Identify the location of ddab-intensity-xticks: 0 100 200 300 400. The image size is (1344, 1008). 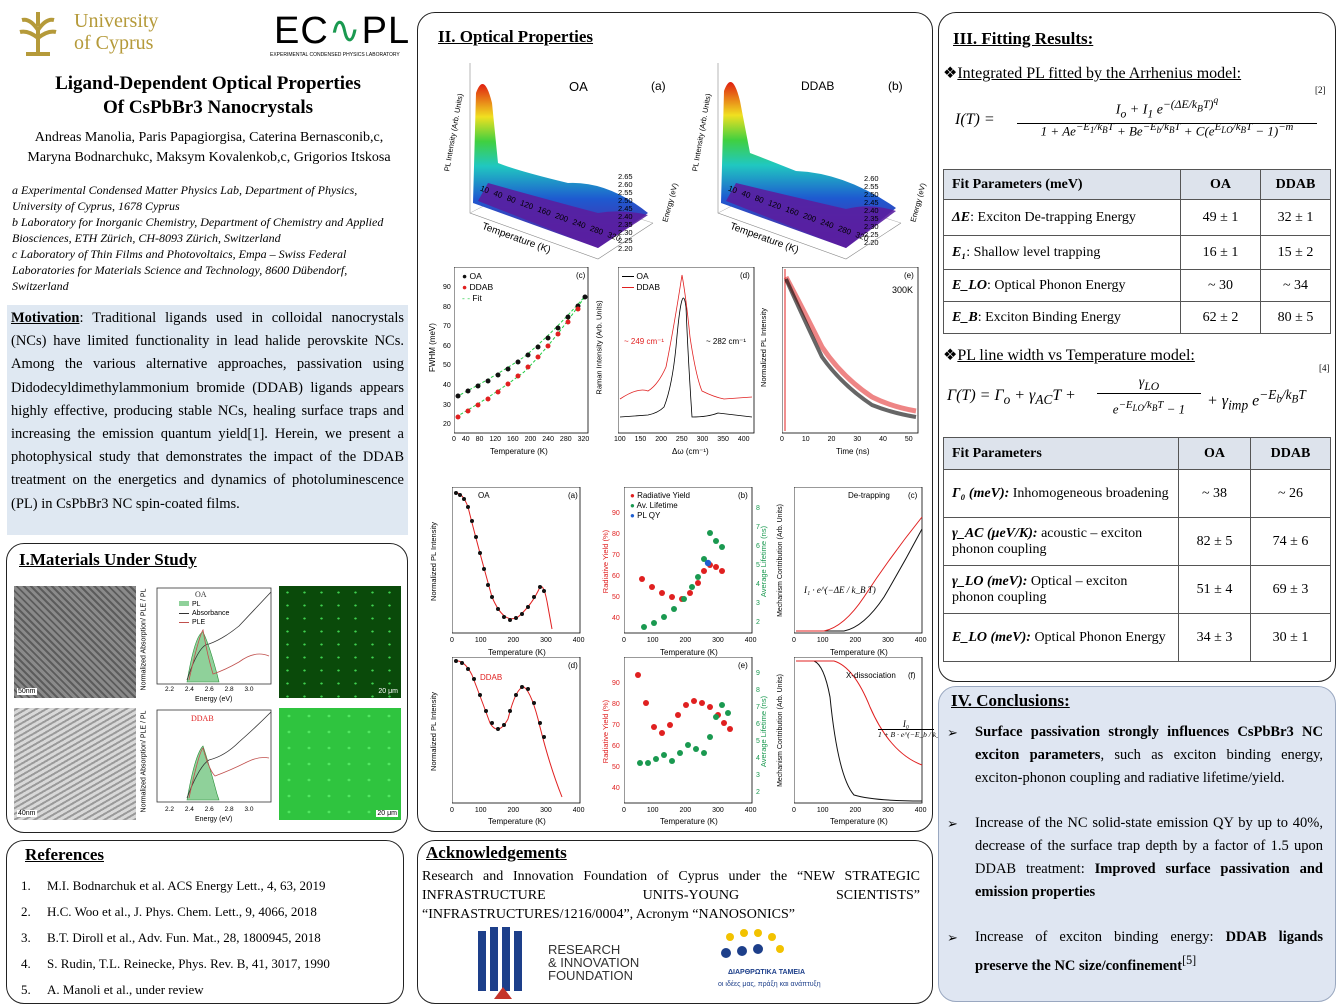
(517, 810).